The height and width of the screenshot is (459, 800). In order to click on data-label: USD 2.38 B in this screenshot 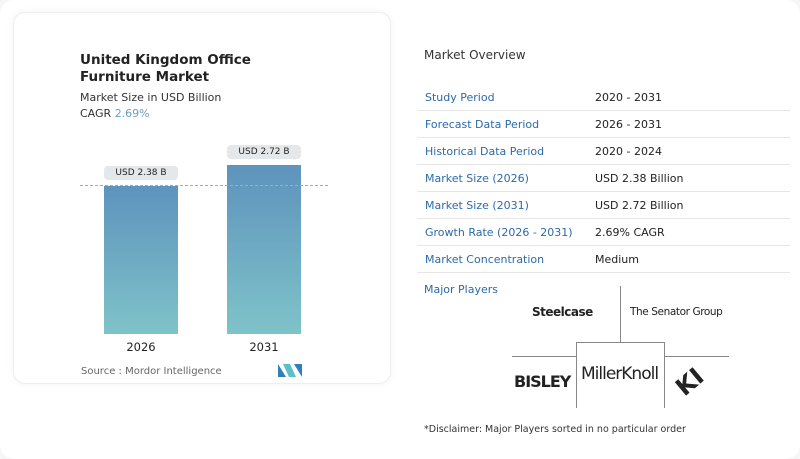, I will do `click(141, 173)`.